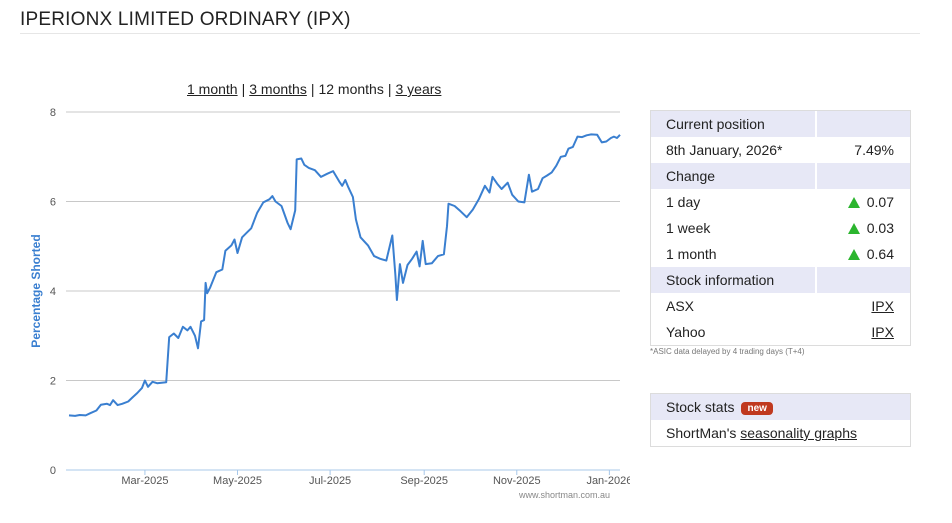 Image resolution: width=952 pixels, height=523 pixels. I want to click on stock-stats-header: Stock stats, so click(700, 407).